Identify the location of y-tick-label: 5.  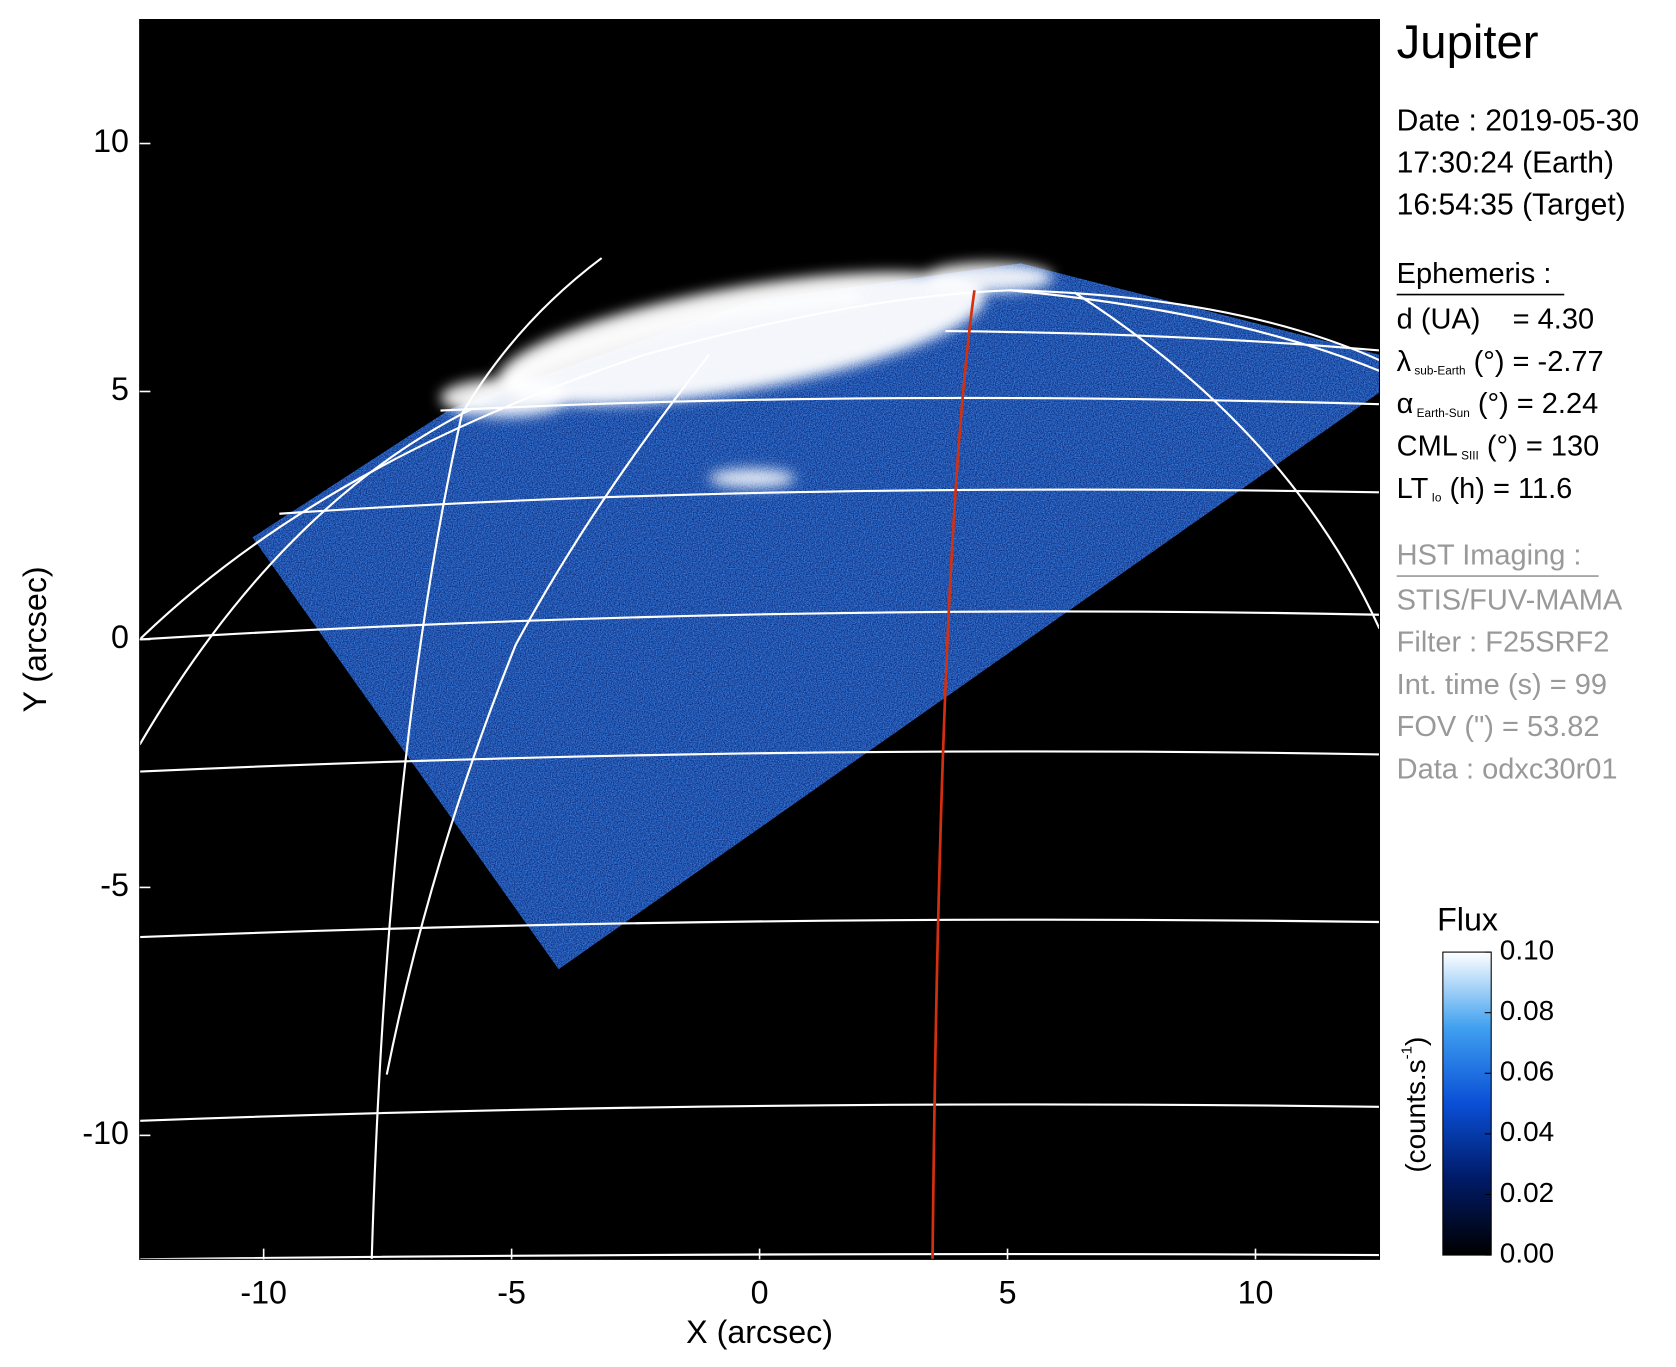
(120, 389).